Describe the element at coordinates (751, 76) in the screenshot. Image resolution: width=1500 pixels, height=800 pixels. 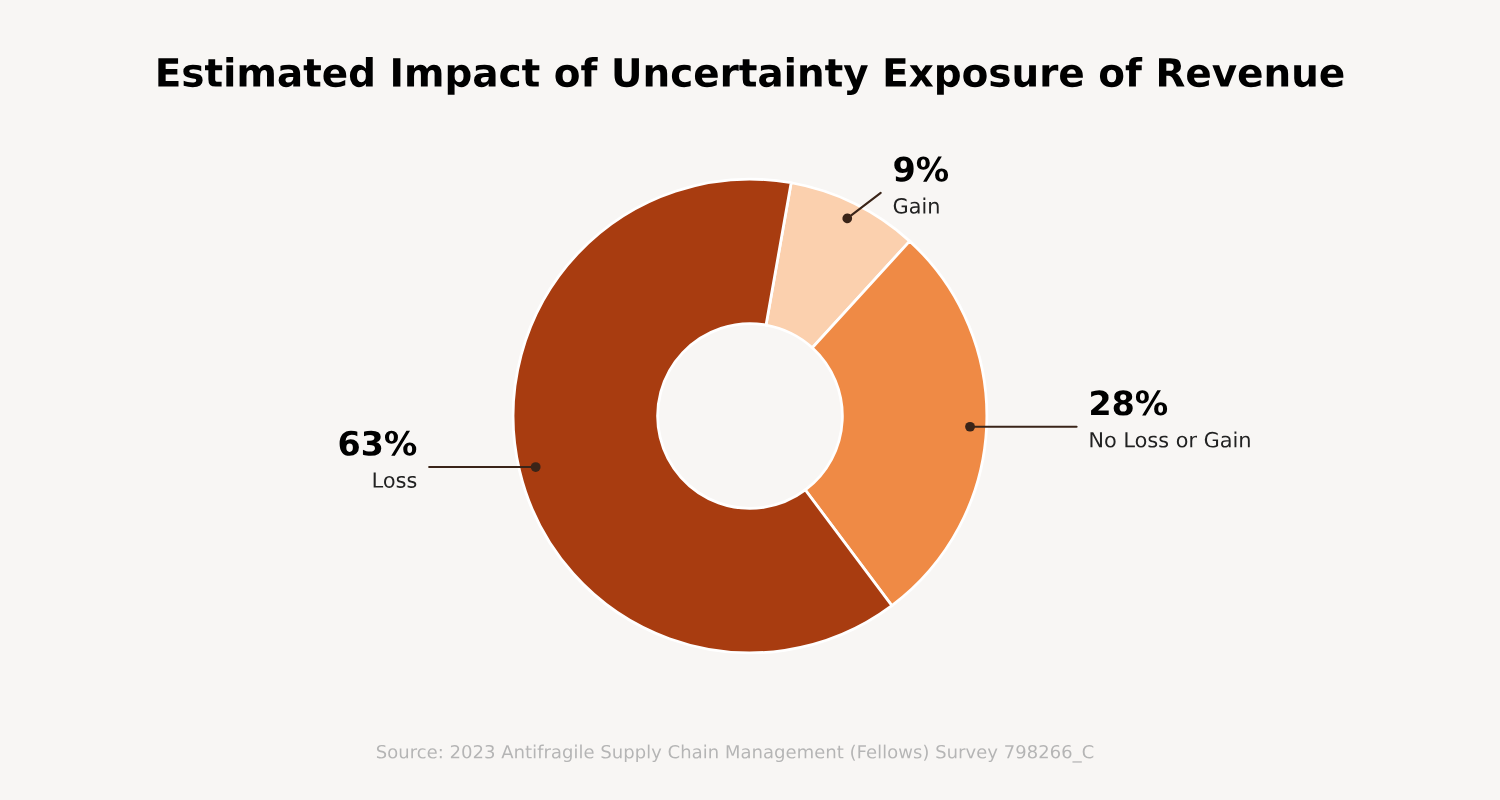
I see `chart-title: Estimated Impact of Uncertainty Exposure of Revenue` at that location.